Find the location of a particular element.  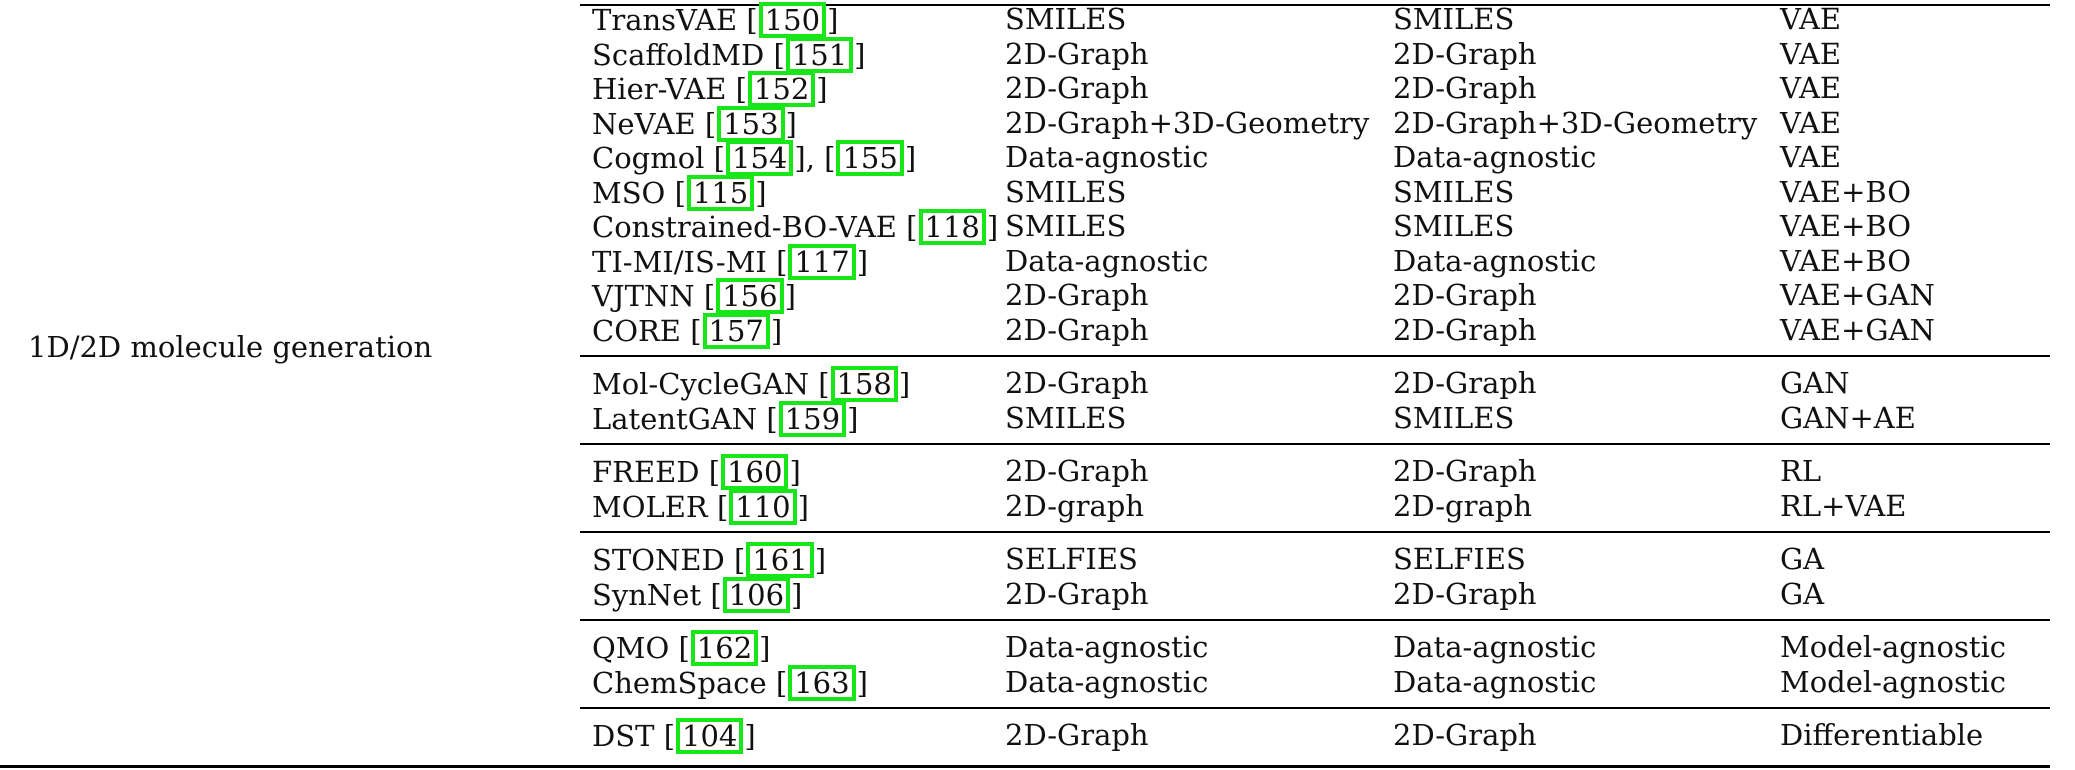

method-cell: SynNet [106] is located at coordinates (697, 594).